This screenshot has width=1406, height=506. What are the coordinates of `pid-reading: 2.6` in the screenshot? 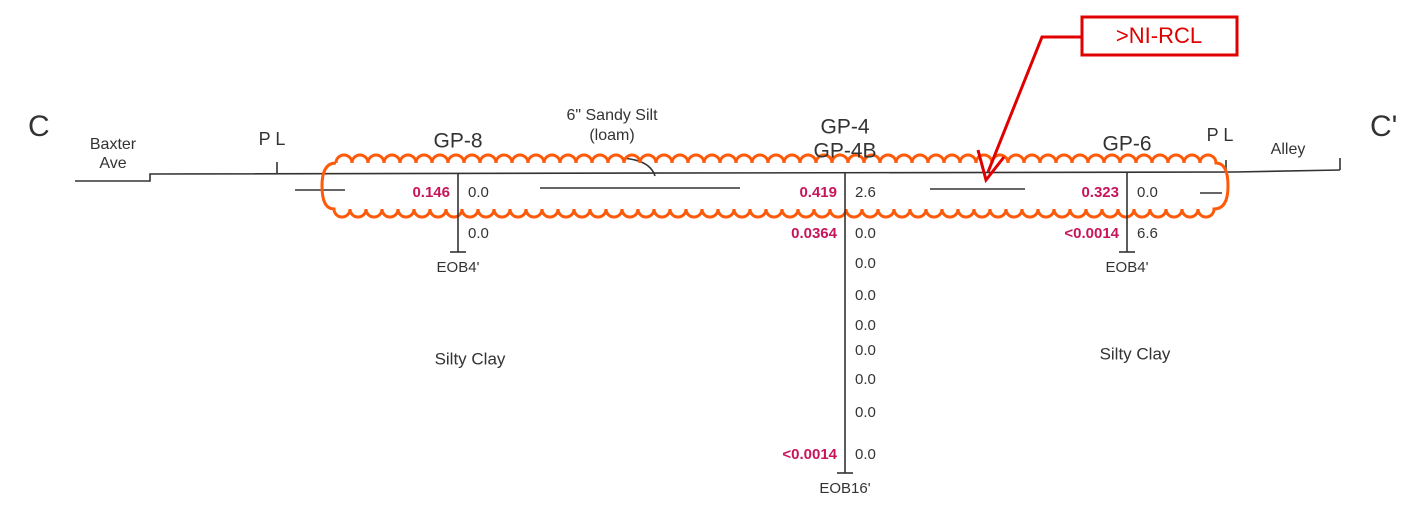 It's located at (865, 192).